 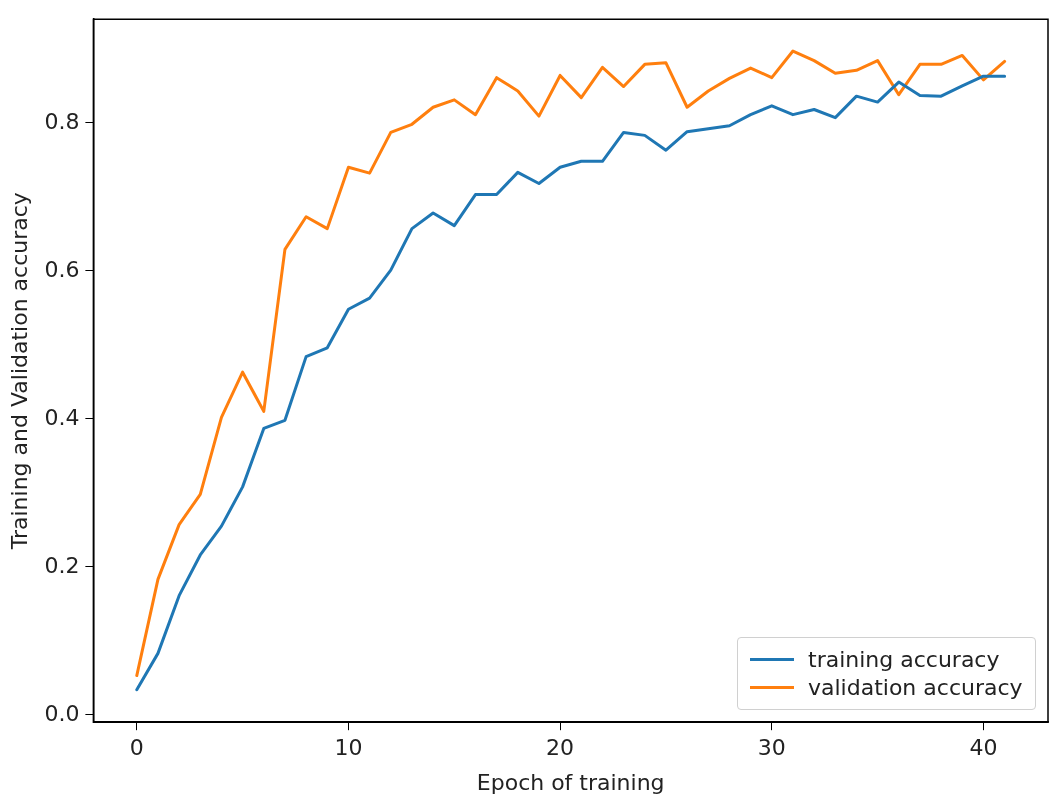 I want to click on y-tick-label: 0.8, so click(x=62, y=121).